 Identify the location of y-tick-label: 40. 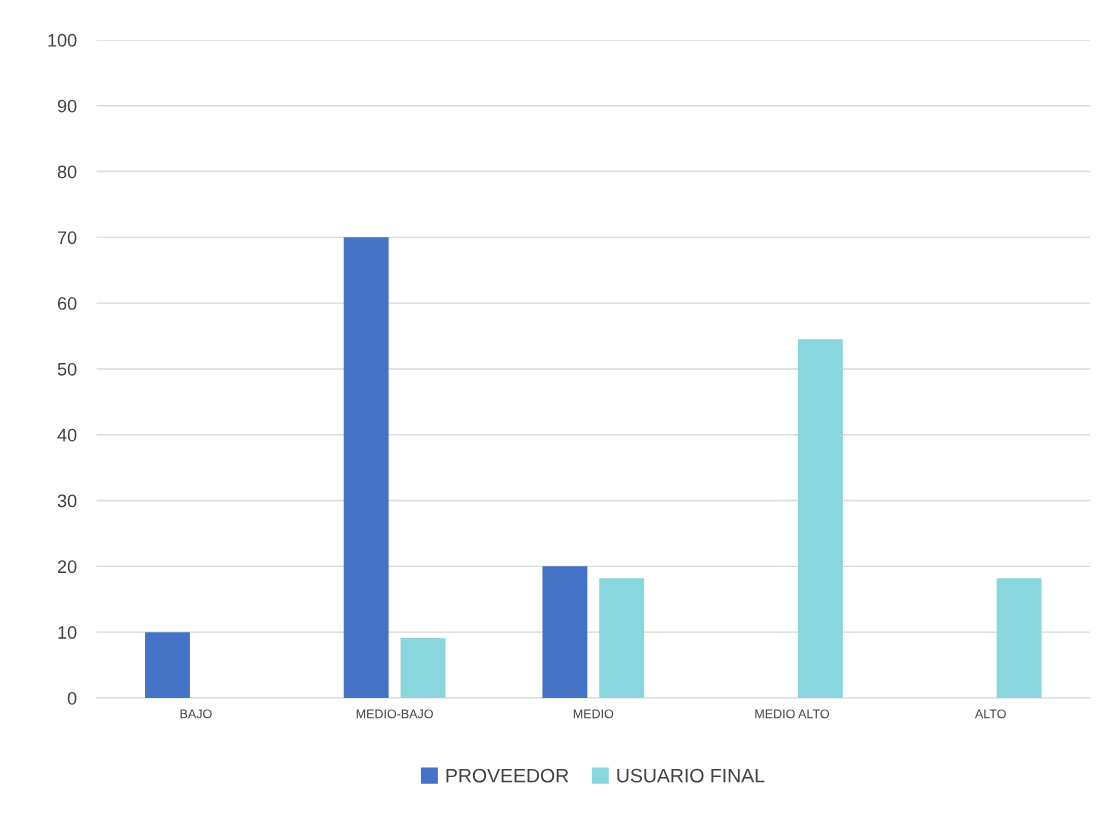
(67, 435).